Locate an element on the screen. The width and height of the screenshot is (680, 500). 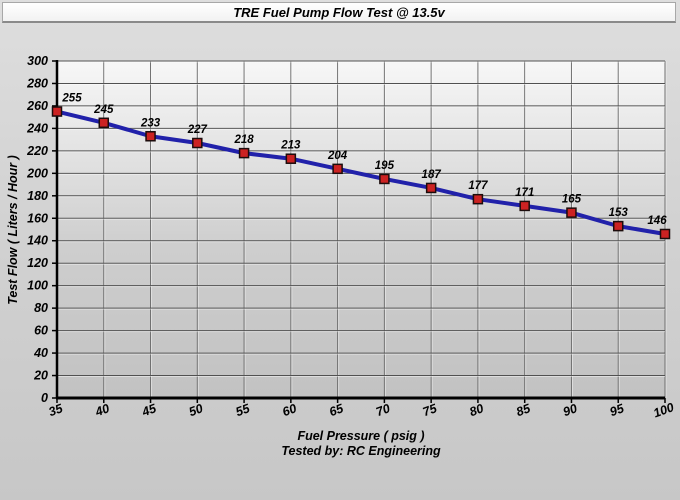
x-tick-label: 55 is located at coordinates (243, 410).